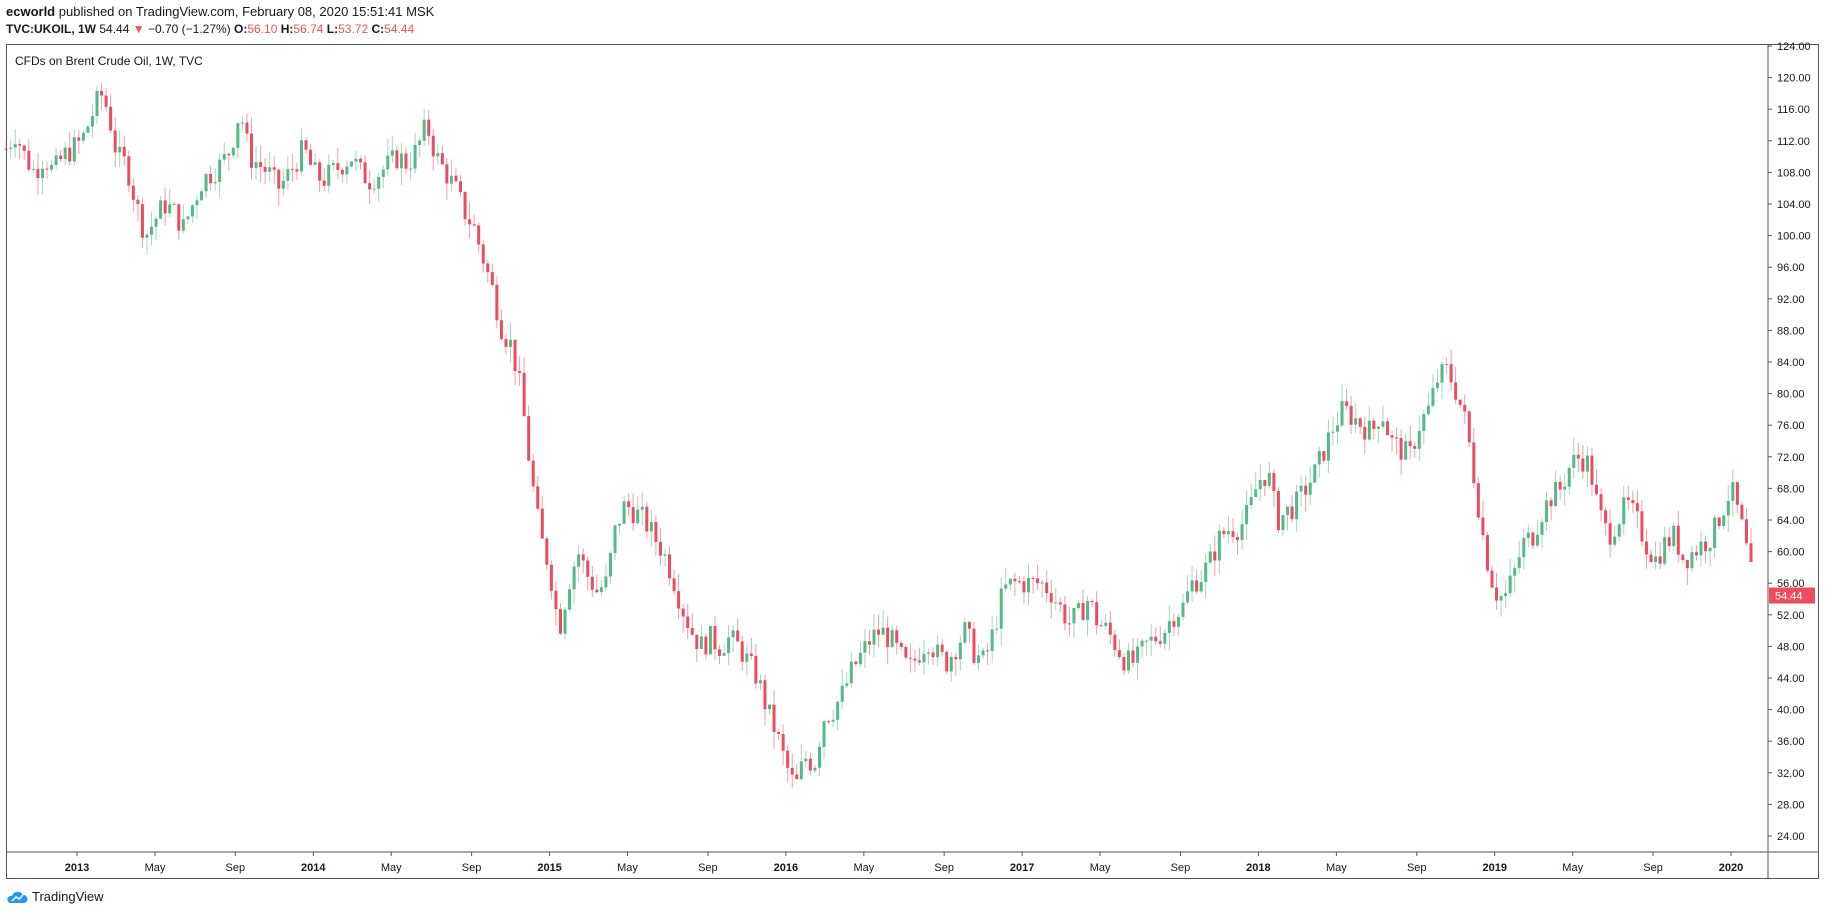 The width and height of the screenshot is (1828, 916). I want to click on y-tick-label: 40.00, so click(1791, 711).